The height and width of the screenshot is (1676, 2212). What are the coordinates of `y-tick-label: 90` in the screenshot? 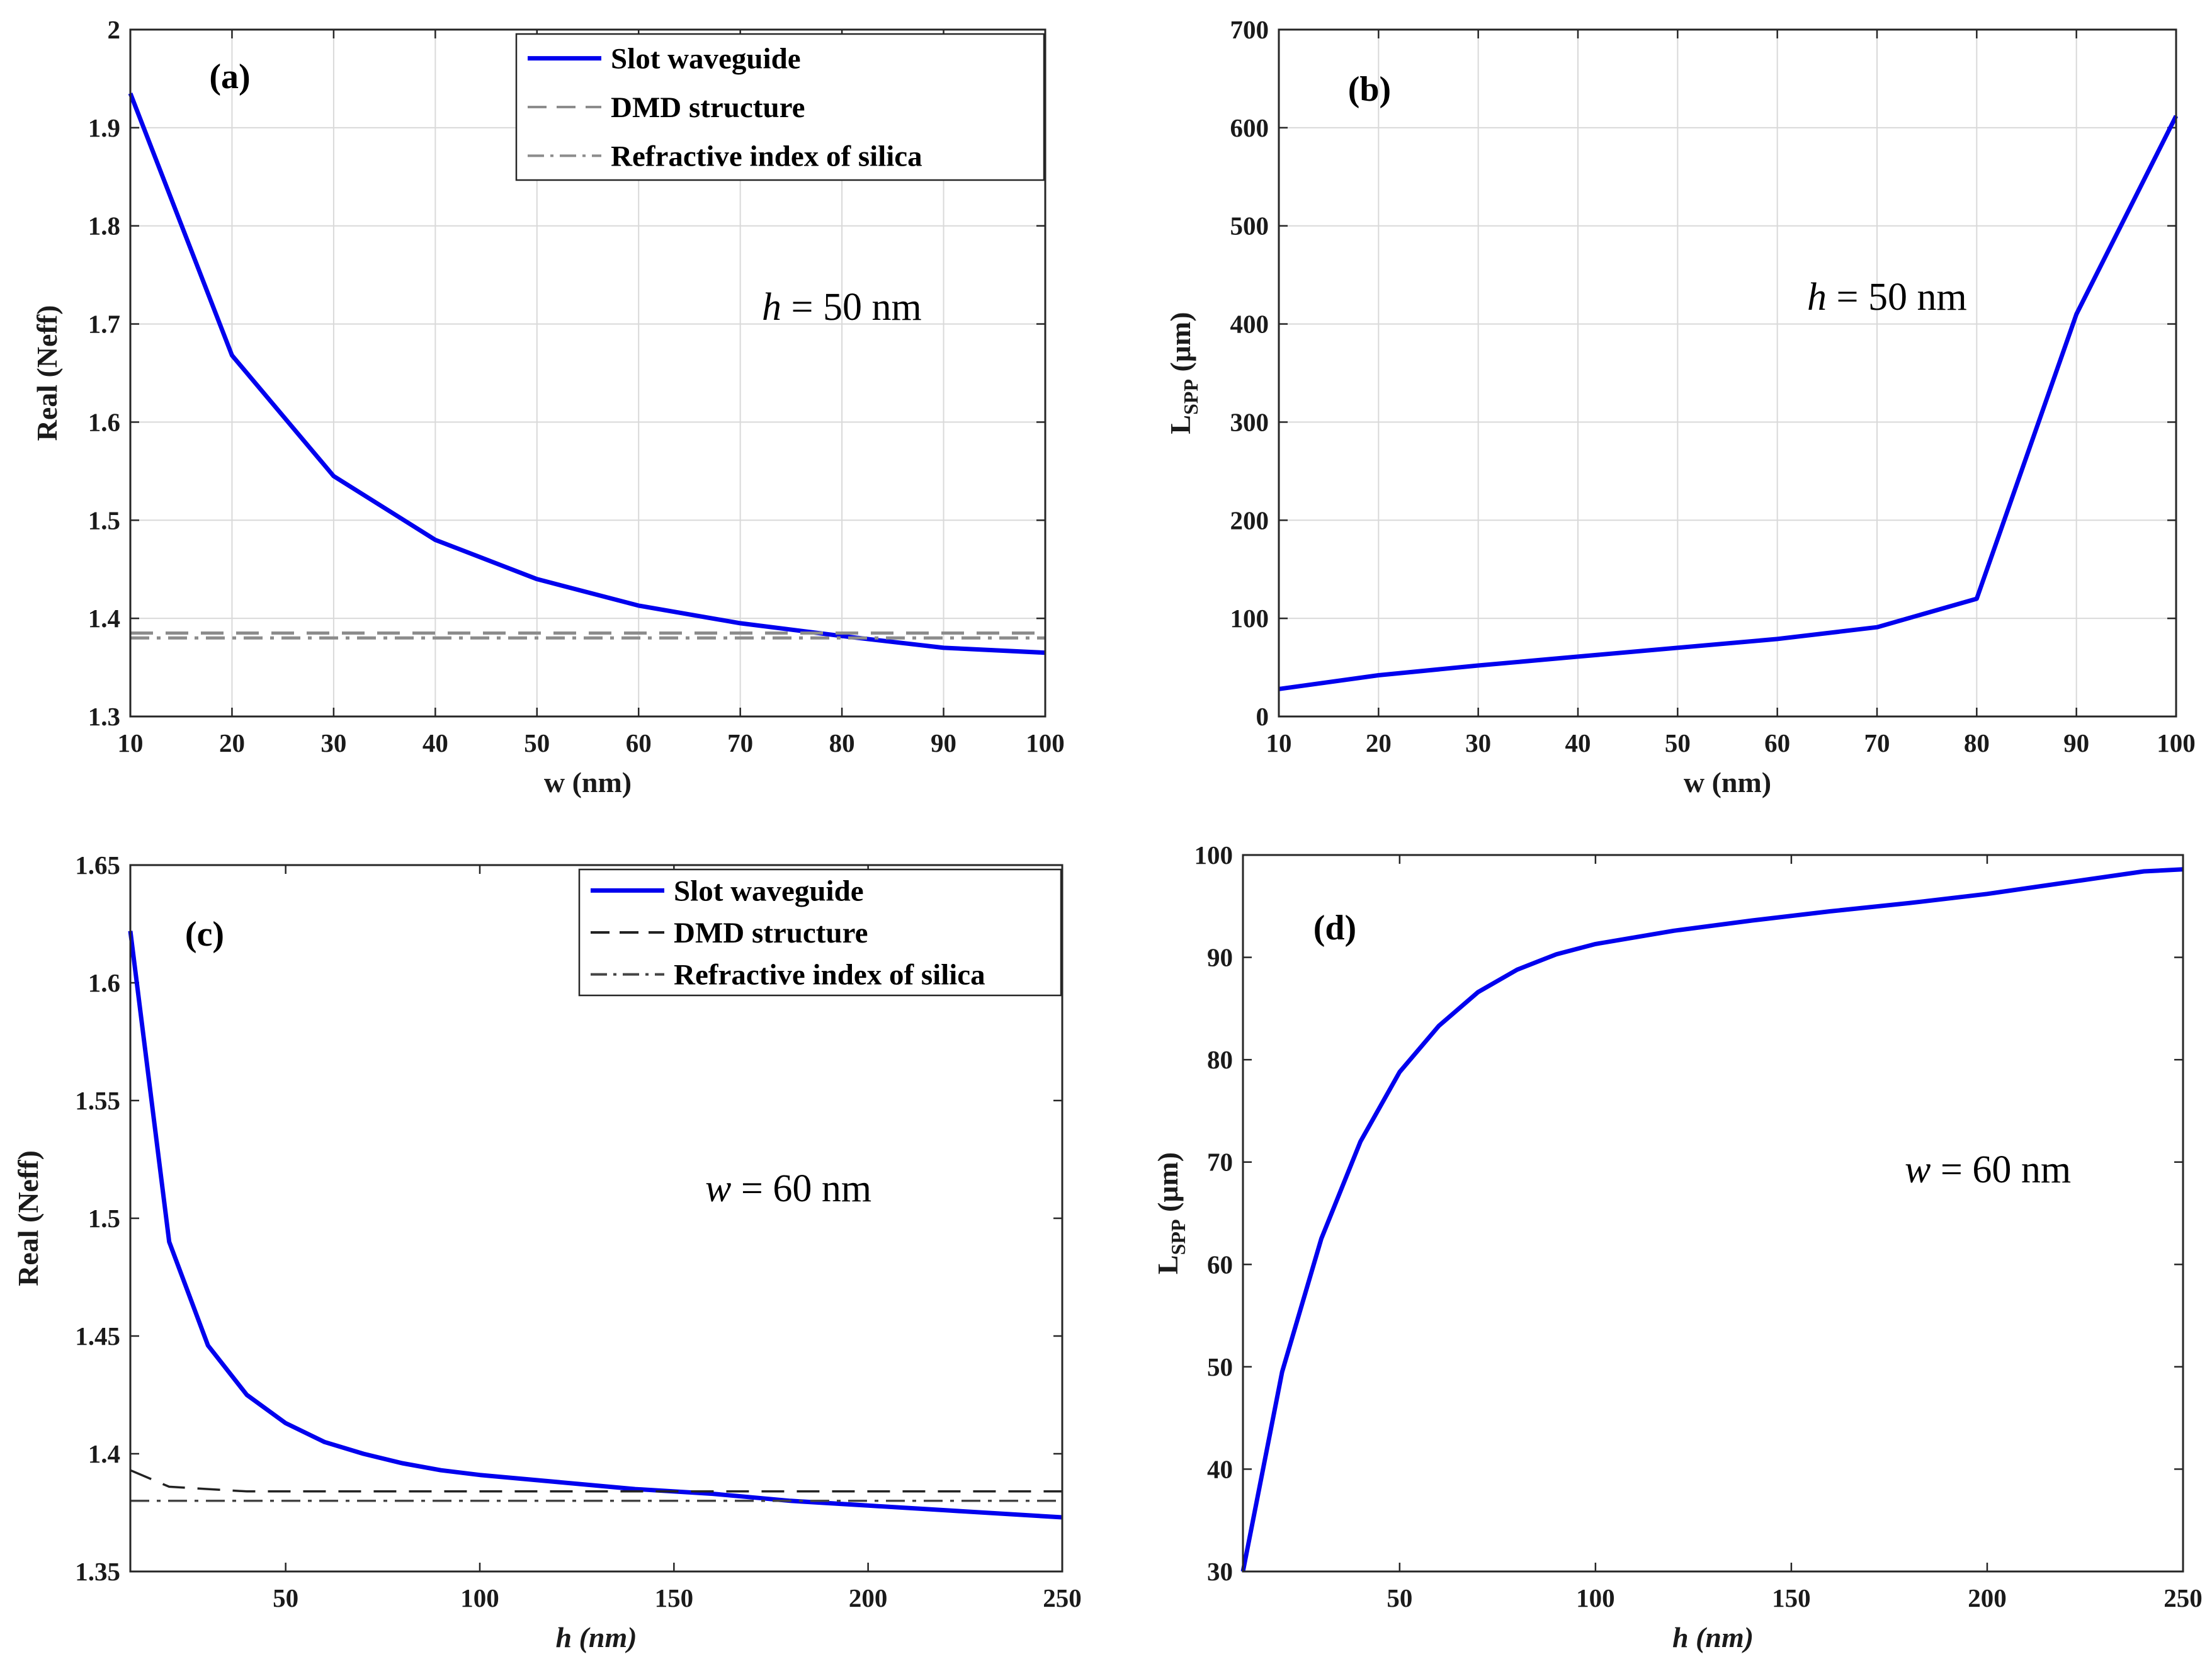 It's located at (1220, 957).